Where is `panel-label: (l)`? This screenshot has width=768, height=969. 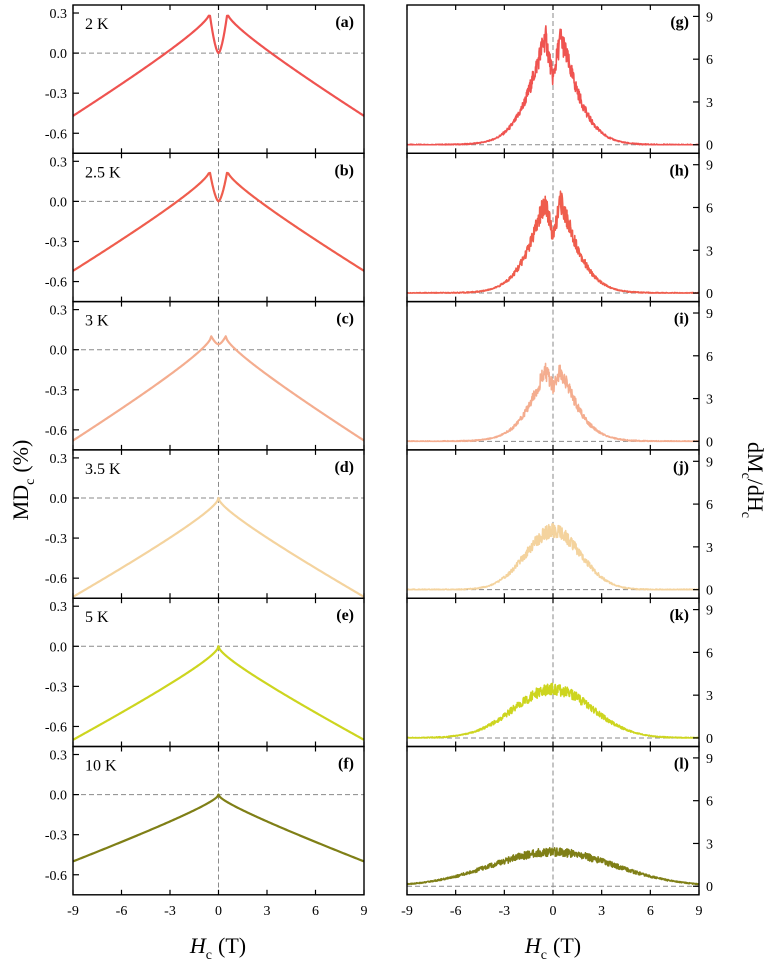 panel-label: (l) is located at coordinates (681, 764).